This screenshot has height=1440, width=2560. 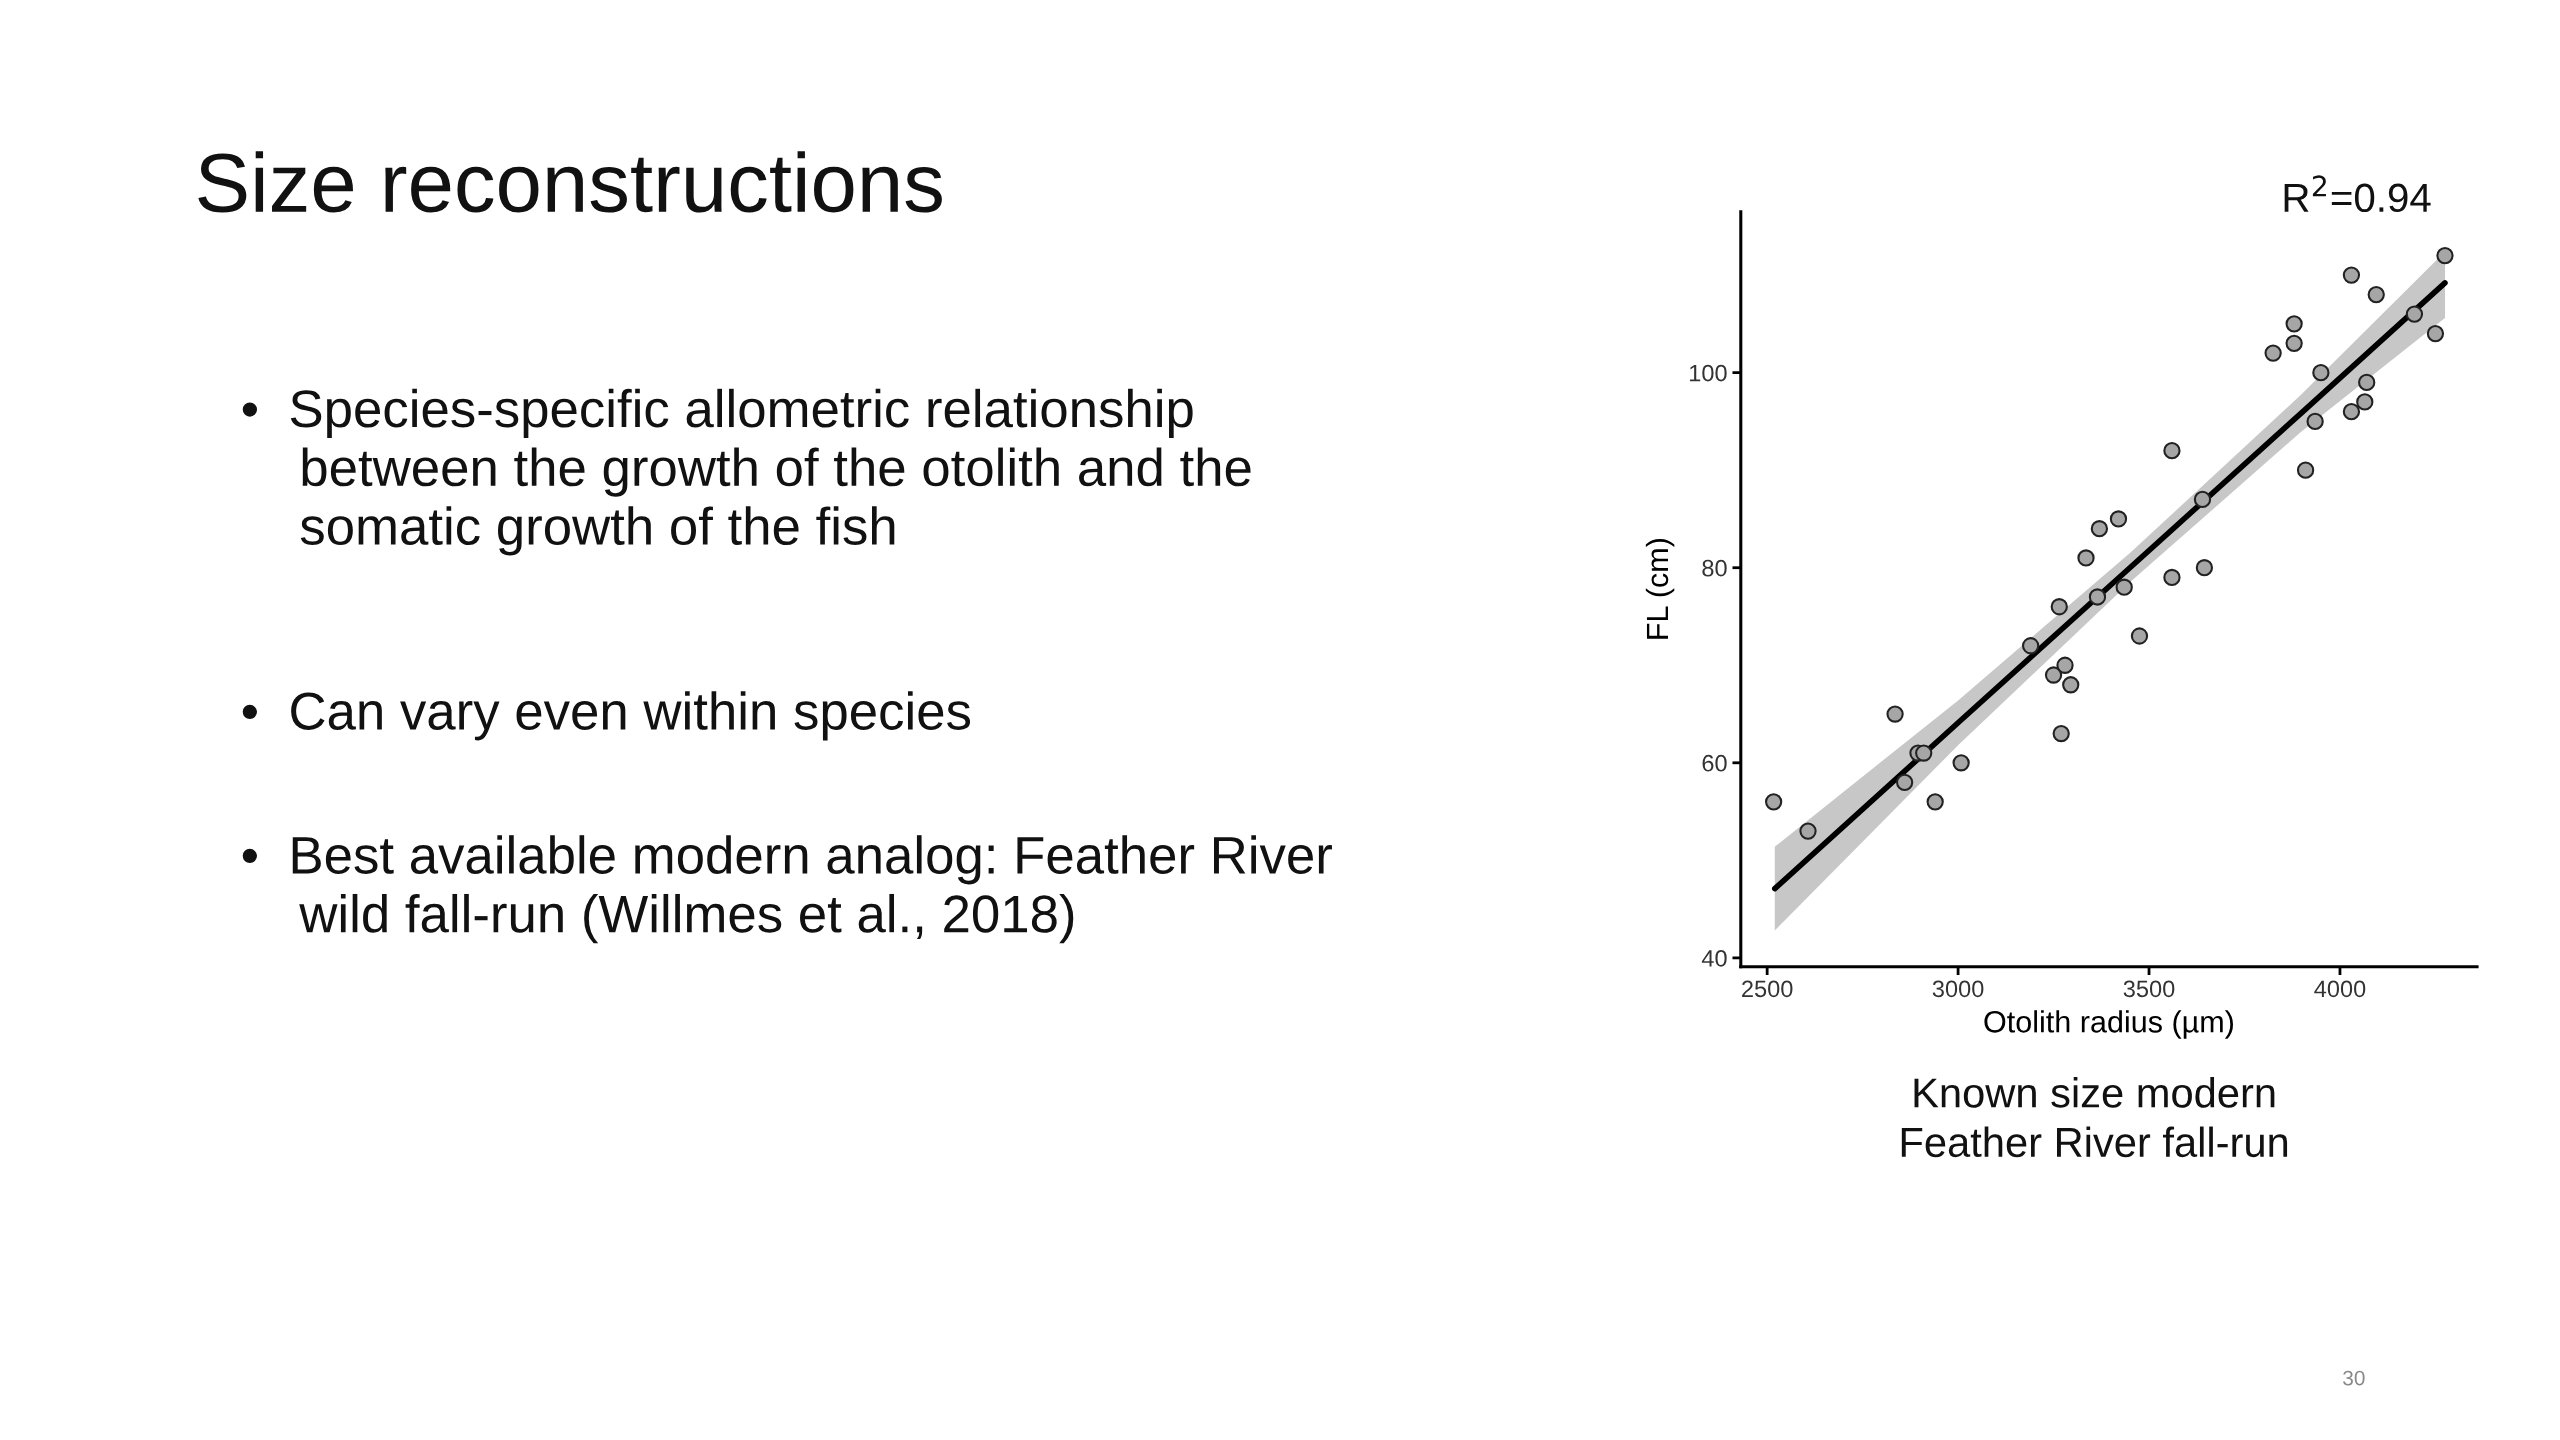 What do you see at coordinates (1714, 568) in the screenshot?
I see `y-tick-label: 80` at bounding box center [1714, 568].